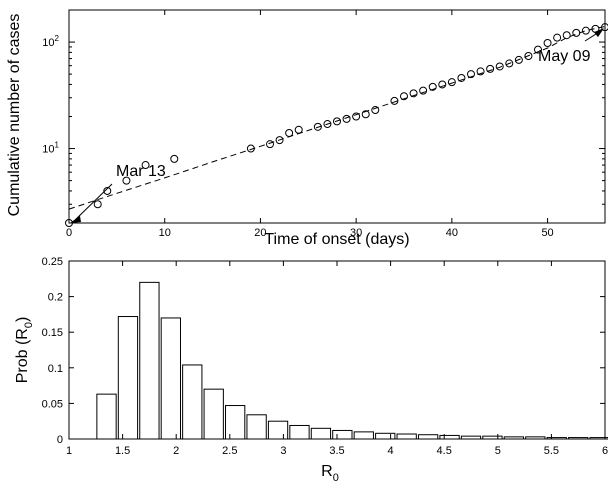 Image resolution: width=608 pixels, height=492 pixels. What do you see at coordinates (69, 233) in the screenshot?
I see `x-tick-label: 0` at bounding box center [69, 233].